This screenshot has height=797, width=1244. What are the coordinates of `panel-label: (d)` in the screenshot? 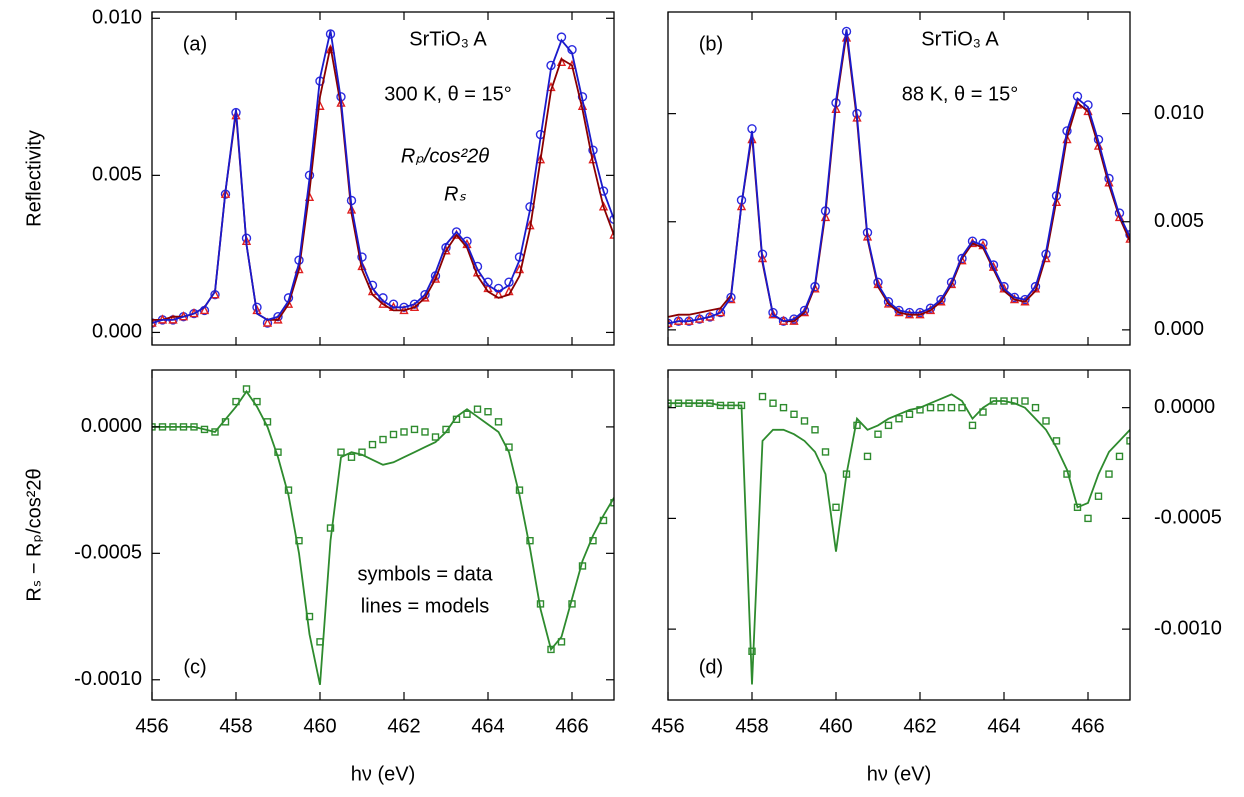 It's located at (711, 667).